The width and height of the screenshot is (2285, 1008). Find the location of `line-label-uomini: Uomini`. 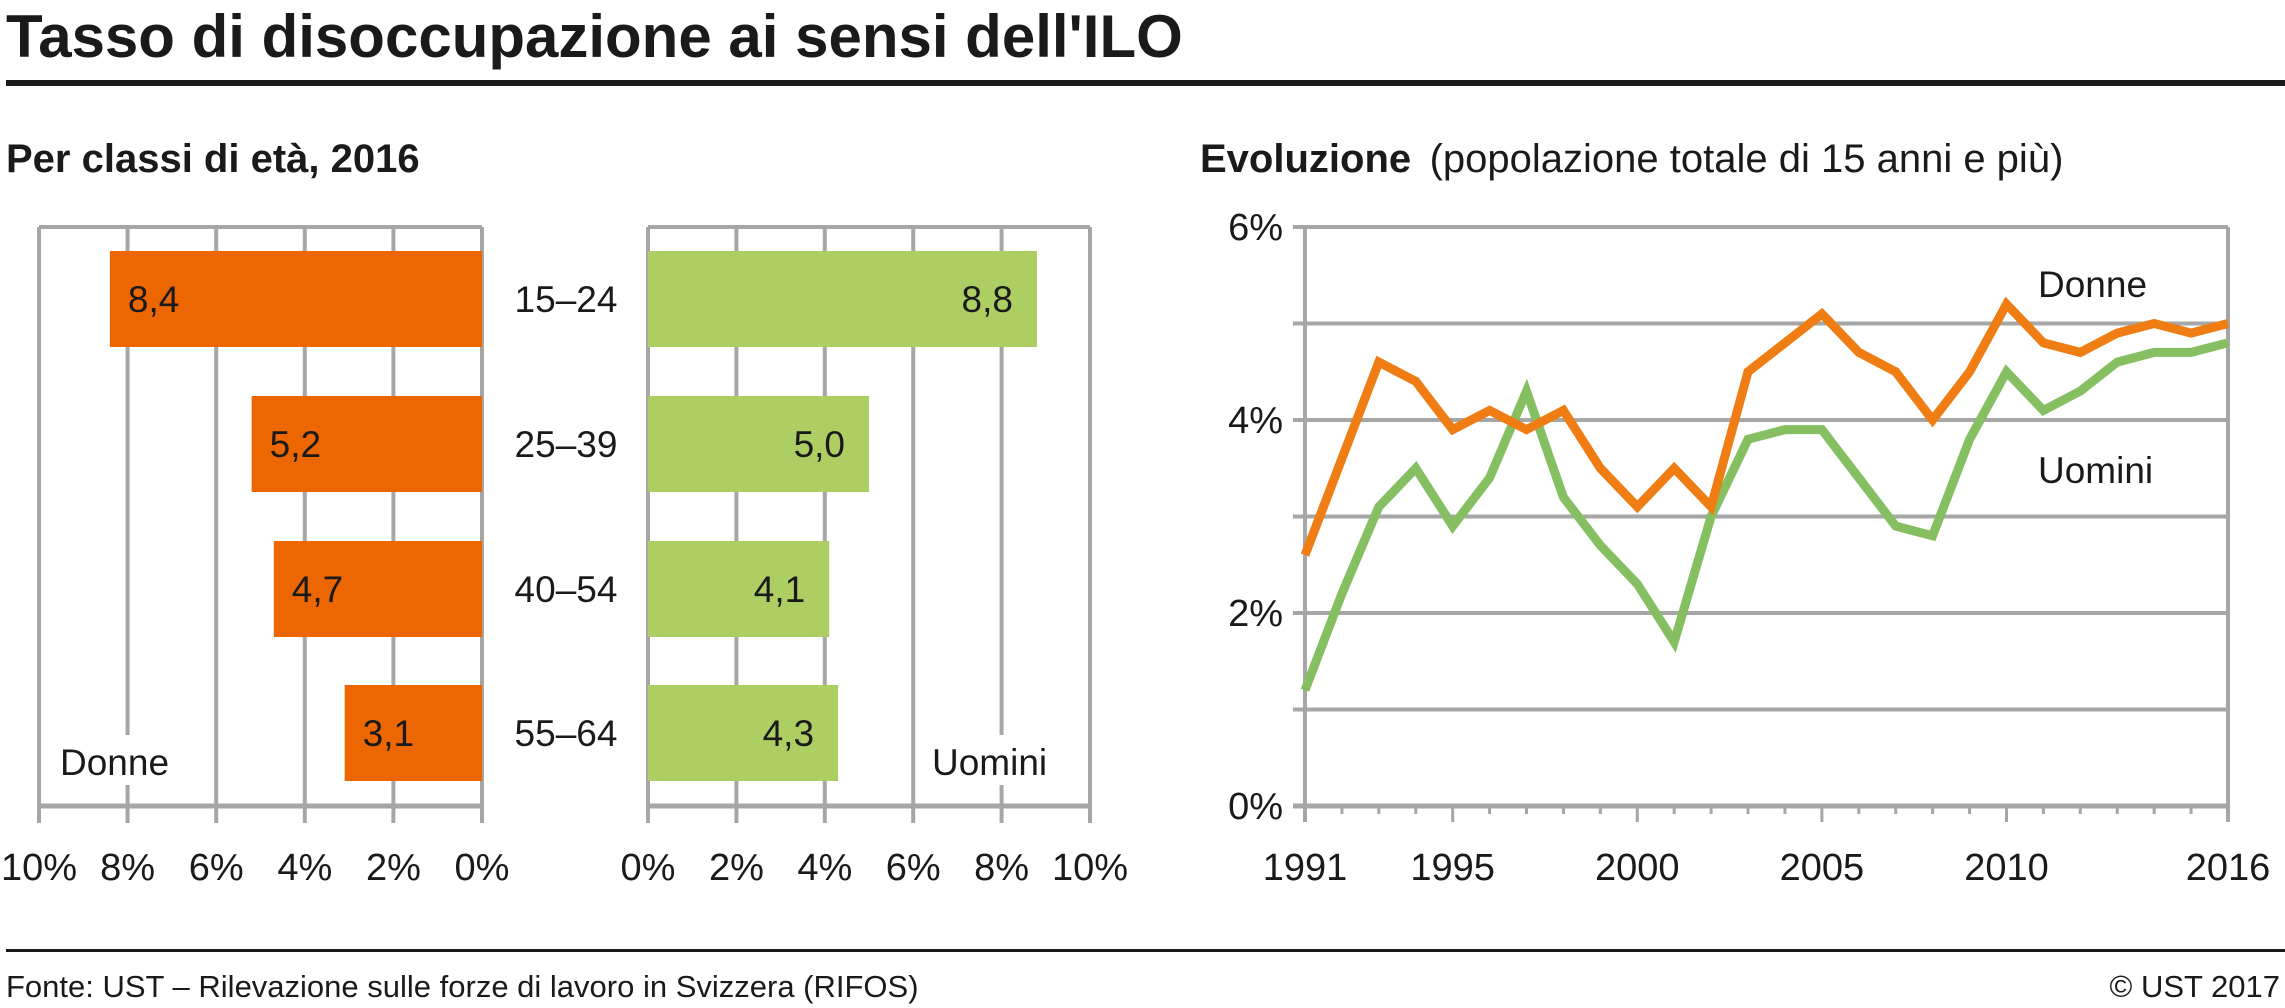

line-label-uomini: Uomini is located at coordinates (2095, 470).